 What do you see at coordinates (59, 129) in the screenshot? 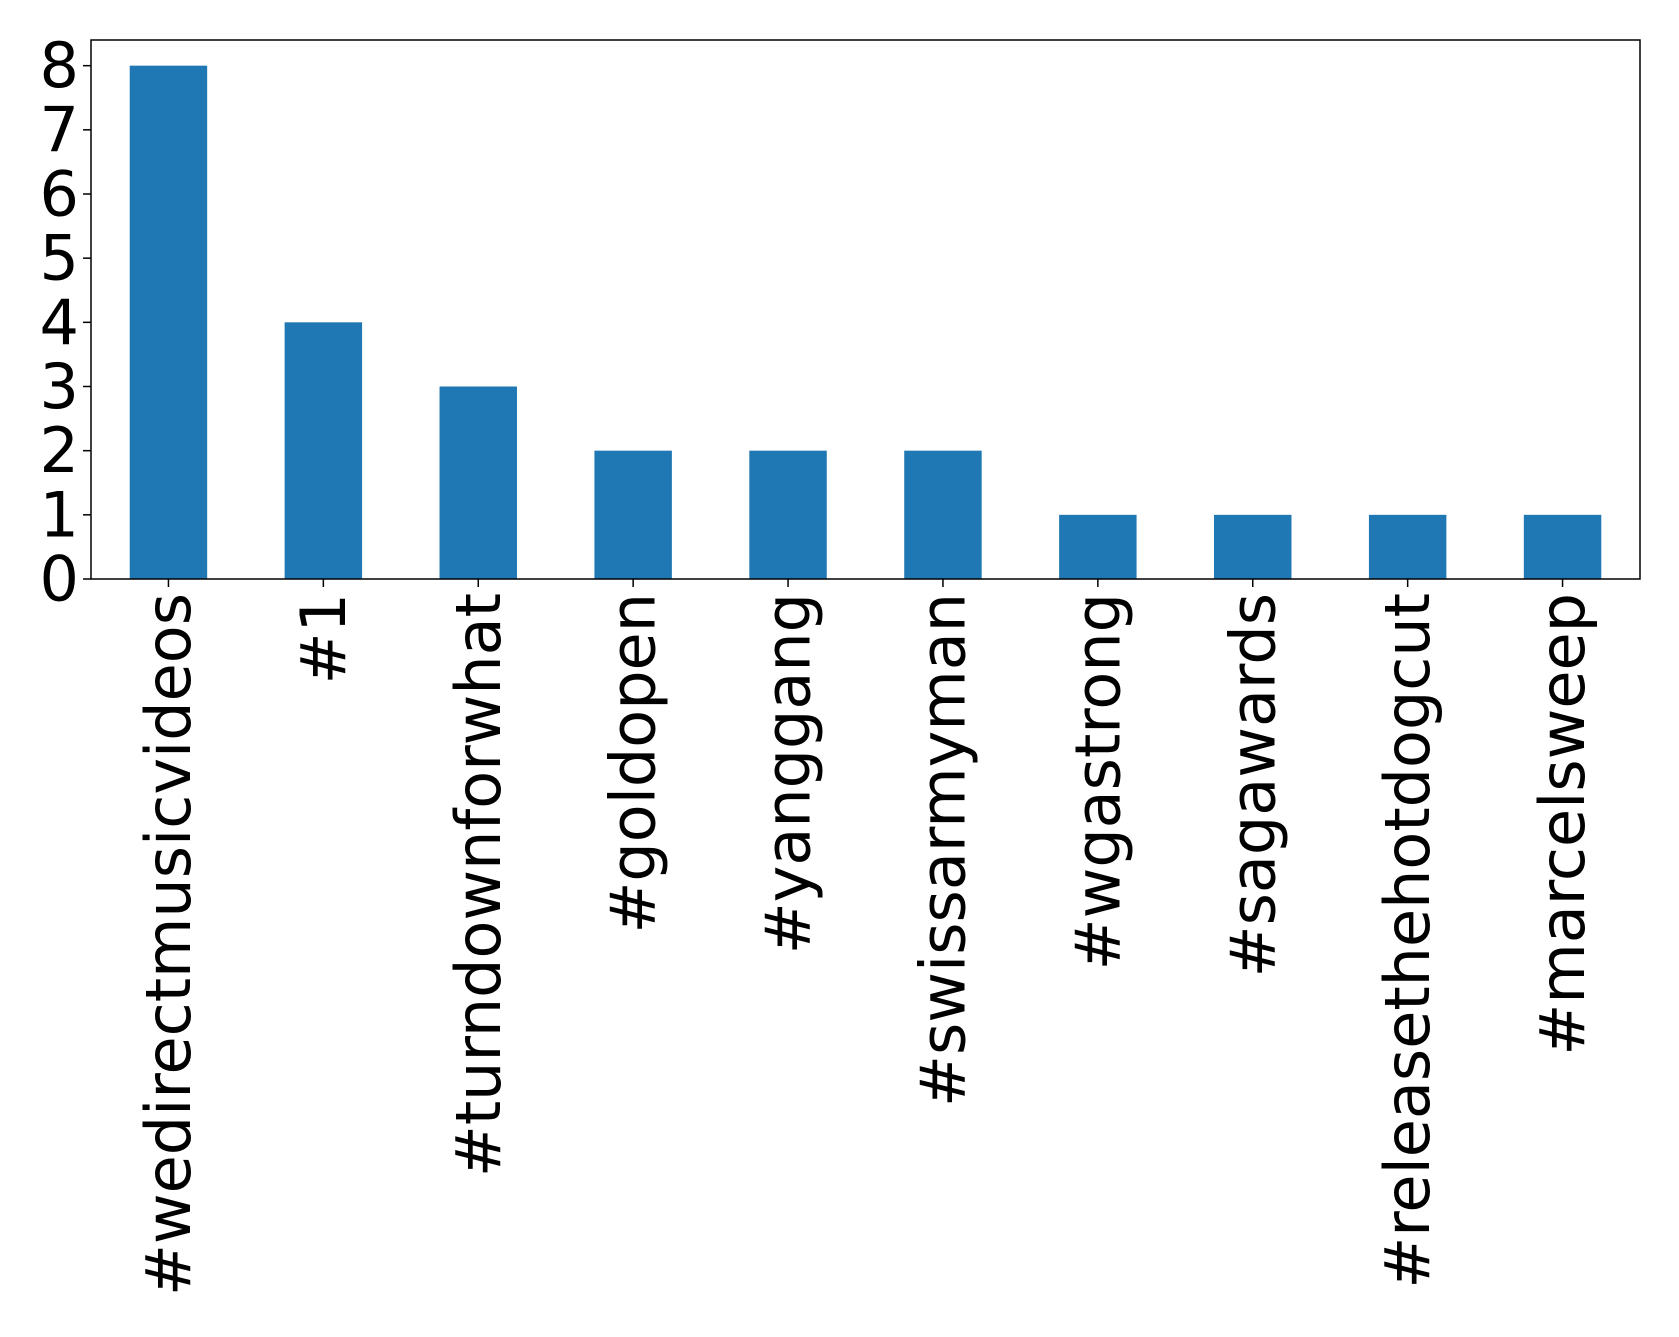
I see `y-tick-label: 7` at bounding box center [59, 129].